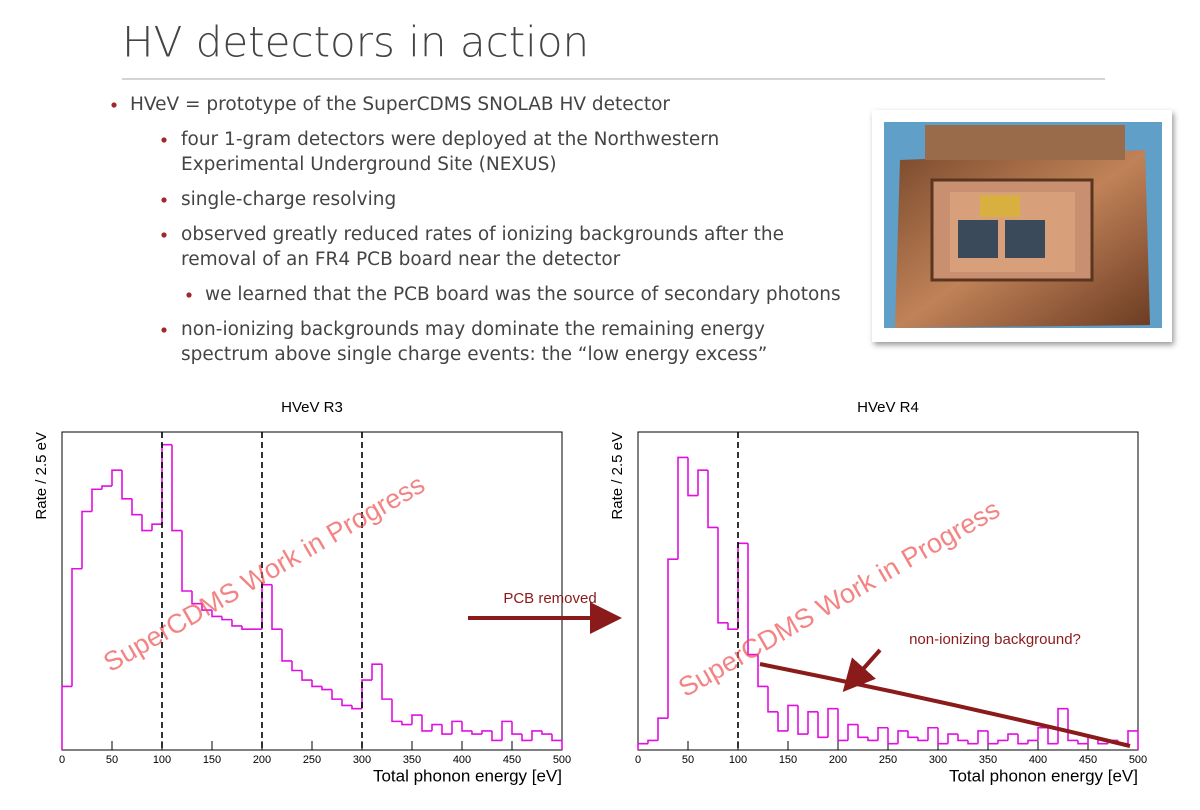 This screenshot has width=1200, height=810. I want to click on bullet-text: Experimental Underground Site (NEXUS), so click(369, 164).